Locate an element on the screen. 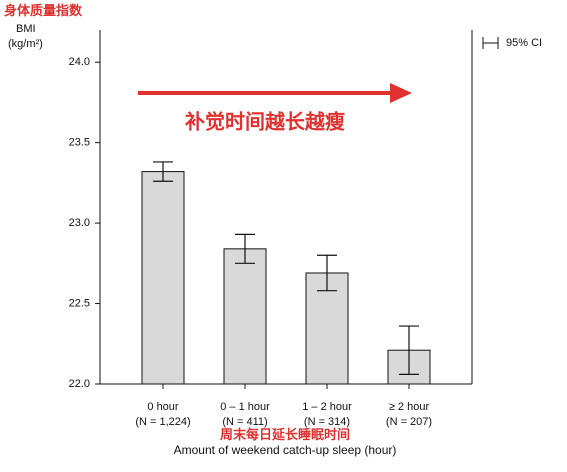 The height and width of the screenshot is (472, 567). x-tick-label: 0 hour is located at coordinates (163, 407).